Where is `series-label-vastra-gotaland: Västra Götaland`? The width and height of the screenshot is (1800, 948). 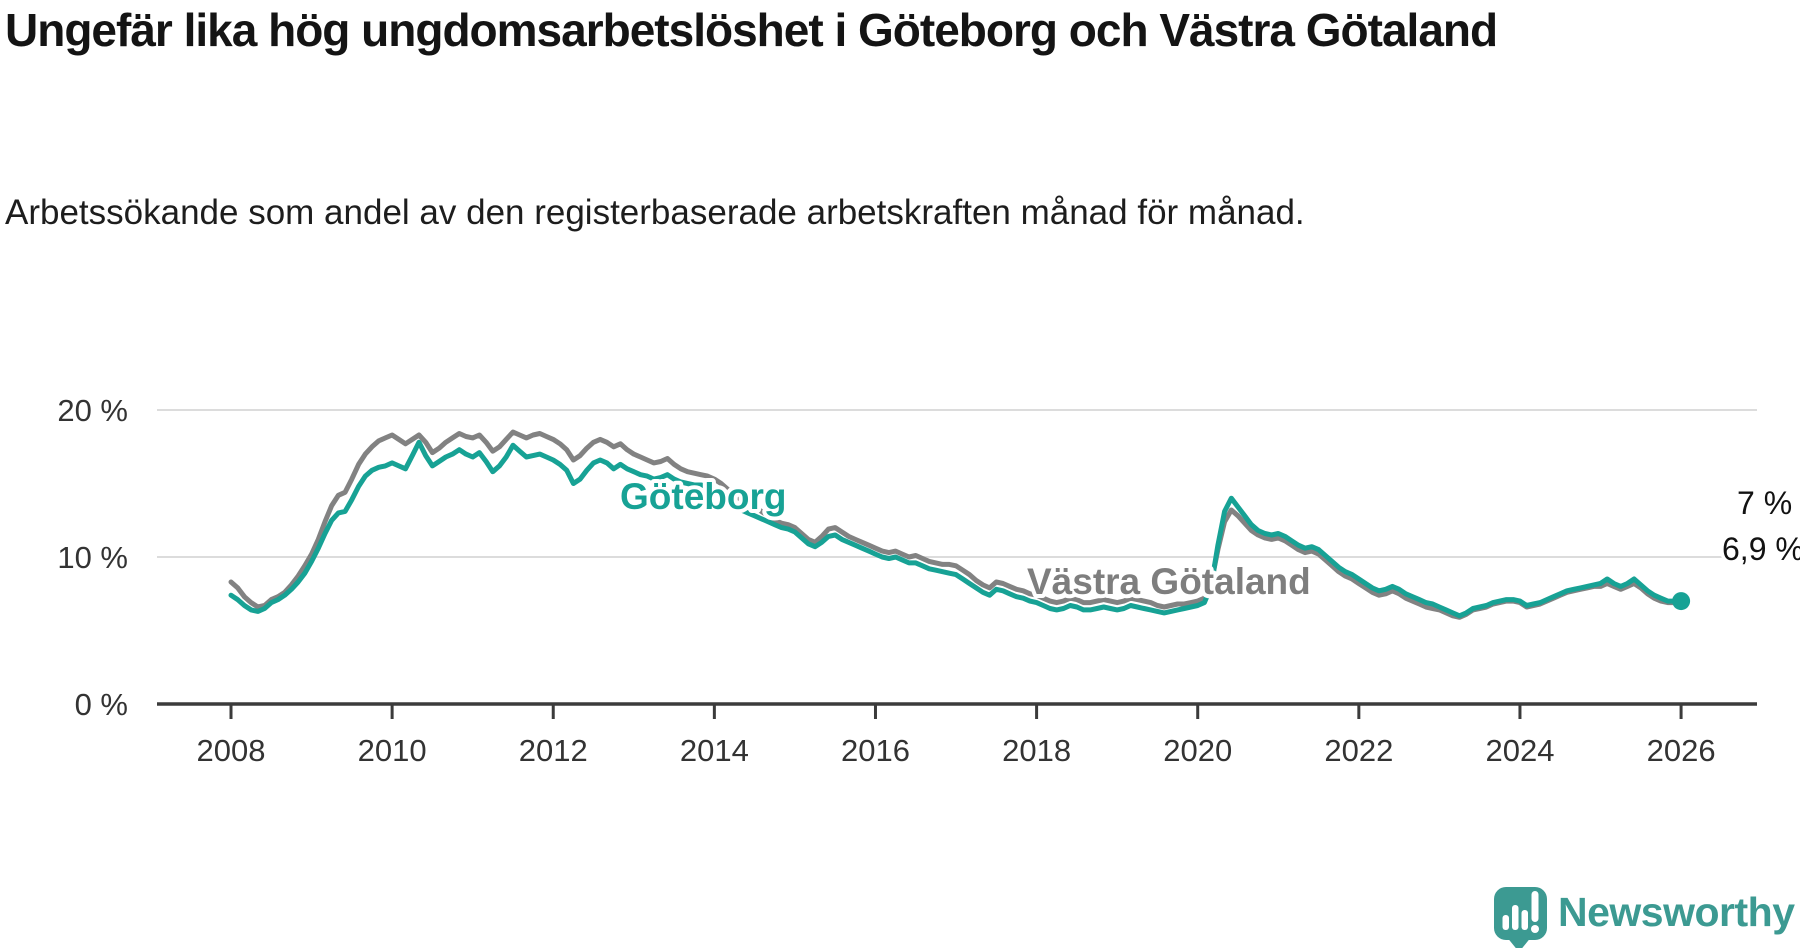
series-label-vastra-gotaland: Västra Götaland is located at coordinates (1169, 581).